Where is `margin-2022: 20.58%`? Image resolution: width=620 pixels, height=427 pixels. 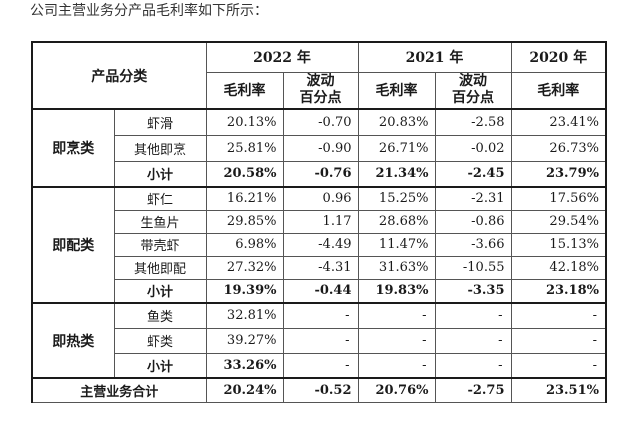
margin-2022: 20.58% is located at coordinates (244, 174).